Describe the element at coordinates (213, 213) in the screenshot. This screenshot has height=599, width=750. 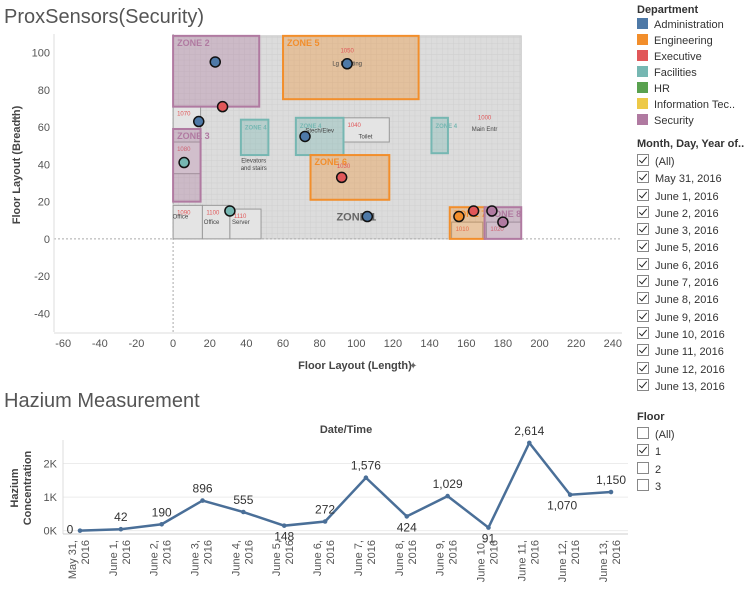
I see `room-label: 1100` at that location.